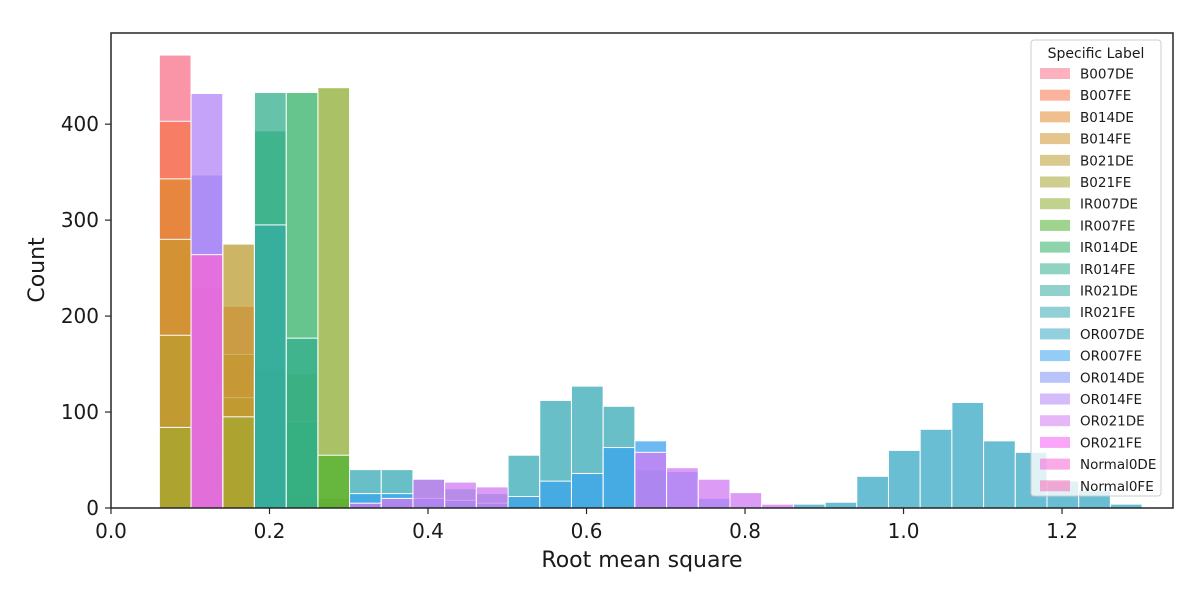 The height and width of the screenshot is (600, 1200). I want to click on legend-label: B014DE, so click(1107, 118).